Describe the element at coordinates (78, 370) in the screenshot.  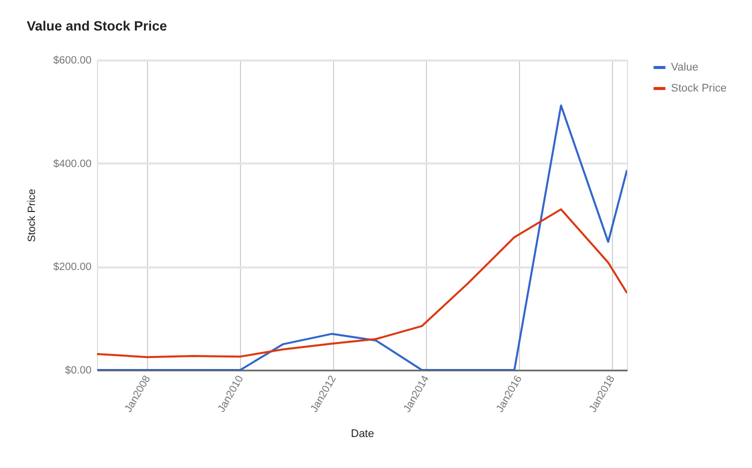
I see `y-tick-label: $0.00` at that location.